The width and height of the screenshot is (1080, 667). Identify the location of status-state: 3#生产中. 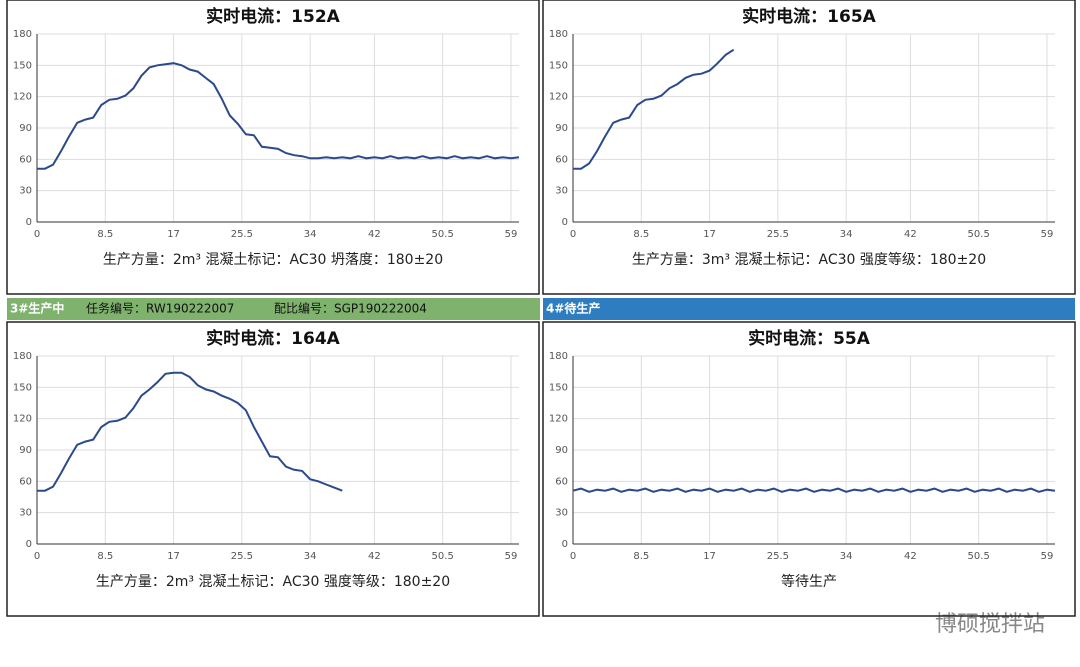
(37, 308).